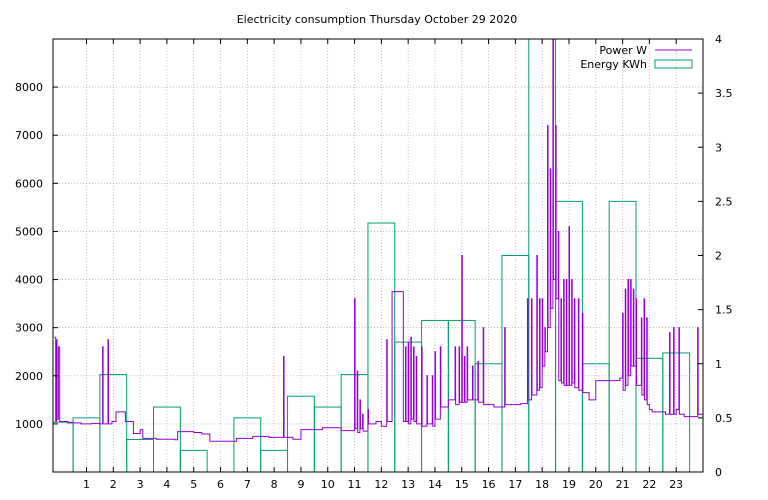  Describe the element at coordinates (408, 484) in the screenshot. I see `x-tick-label: 13` at that location.